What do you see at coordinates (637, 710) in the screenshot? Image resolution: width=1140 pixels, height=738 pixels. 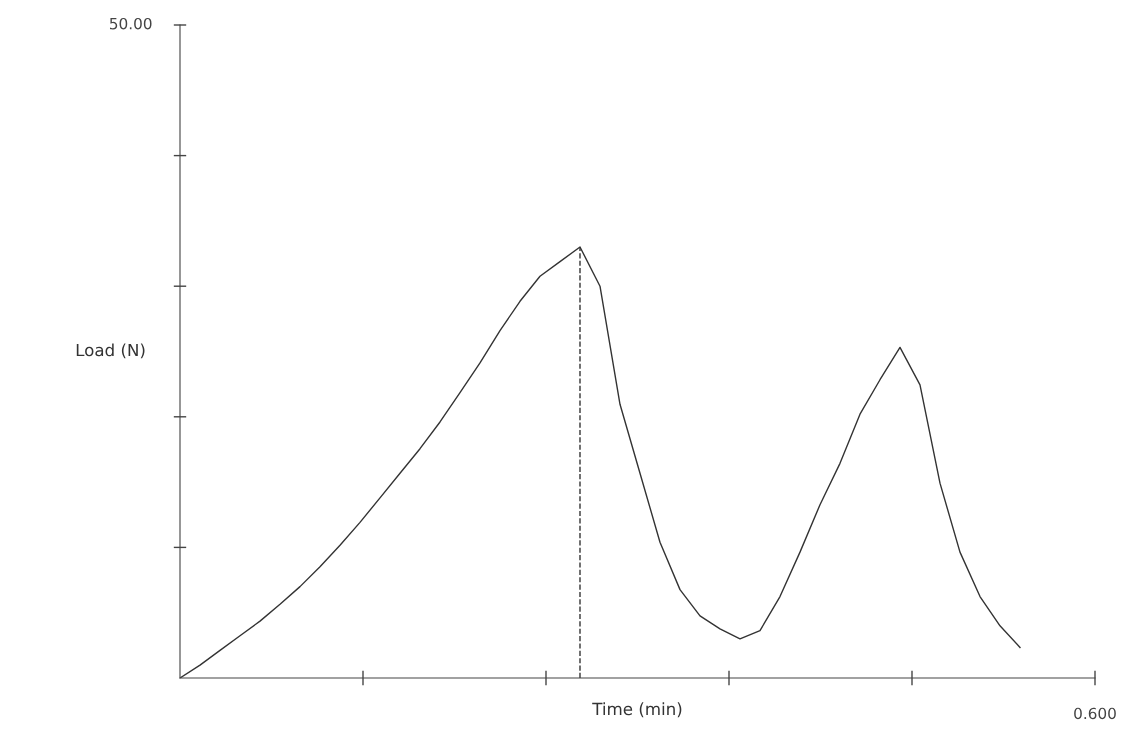 I see `x-axis-title: Time (min)` at bounding box center [637, 710].